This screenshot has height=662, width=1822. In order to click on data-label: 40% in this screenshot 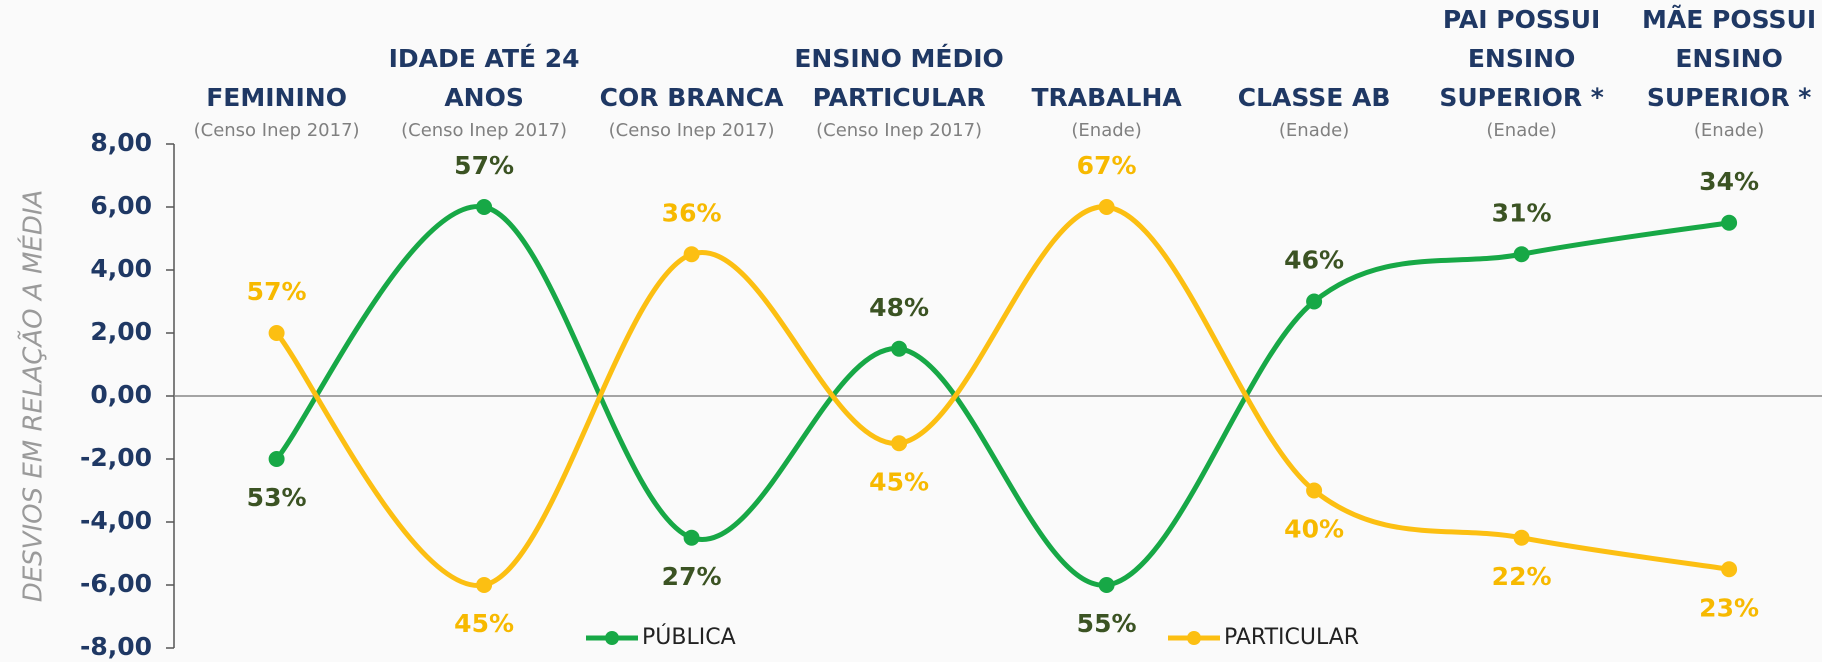, I will do `click(1314, 529)`.